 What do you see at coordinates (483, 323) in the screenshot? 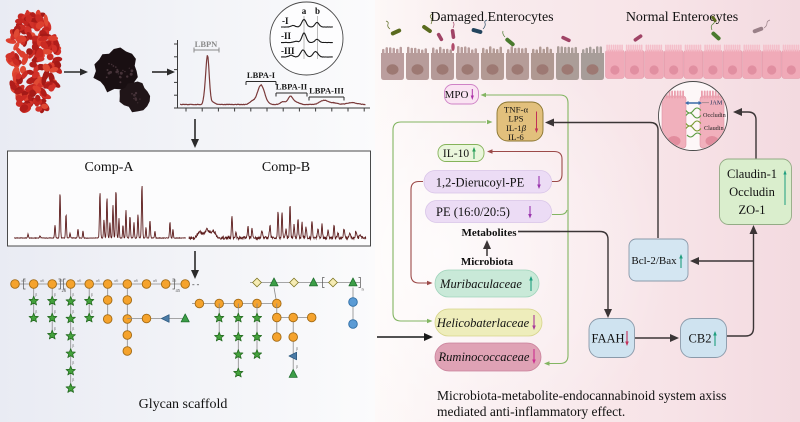
I see `svg-text: Helicobaterlaceae` at bounding box center [483, 323].